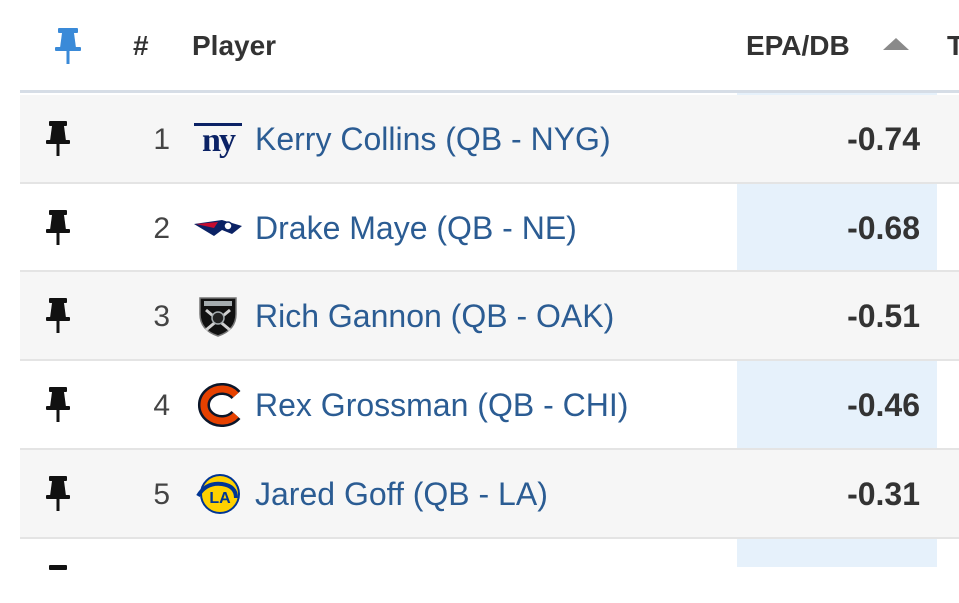 The width and height of the screenshot is (959, 603). What do you see at coordinates (489, 554) in the screenshot?
I see `table-row-partial` at bounding box center [489, 554].